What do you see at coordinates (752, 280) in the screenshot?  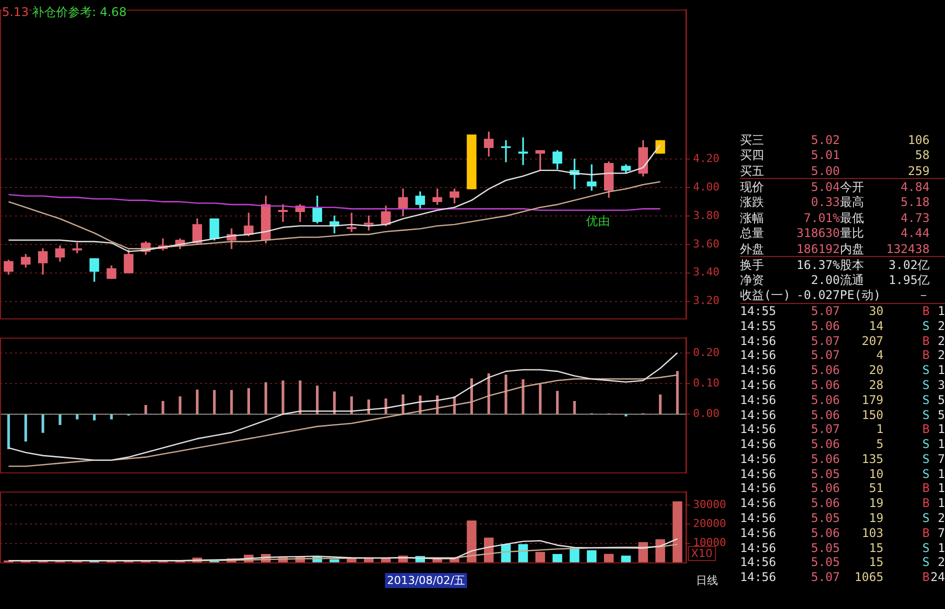 I see `text: 净资` at bounding box center [752, 280].